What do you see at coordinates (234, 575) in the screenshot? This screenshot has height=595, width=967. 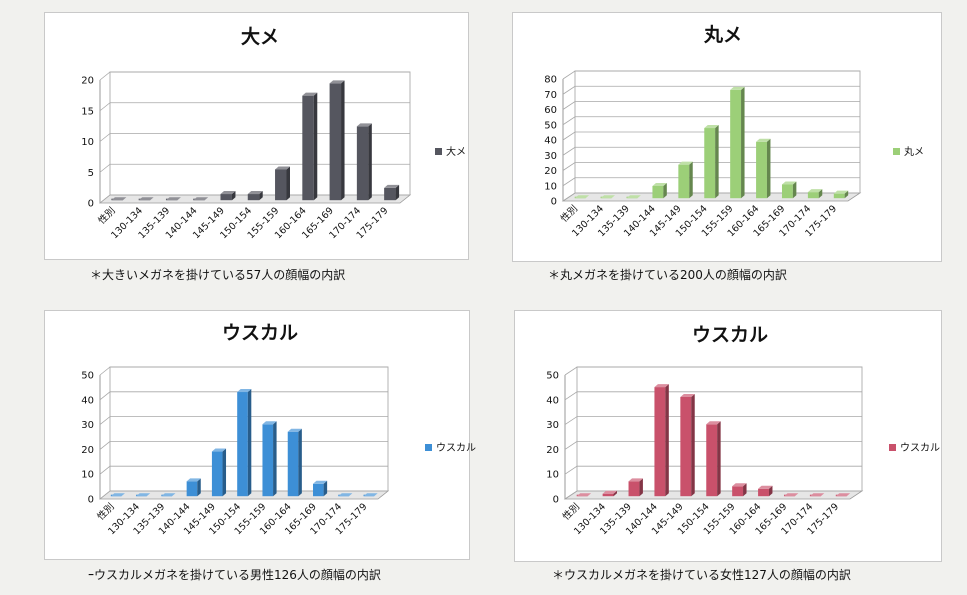 I see `chart-caption-uskaru-male: ｰウスカルメガネを掛けている男性126人の顔幅の内訳` at bounding box center [234, 575].